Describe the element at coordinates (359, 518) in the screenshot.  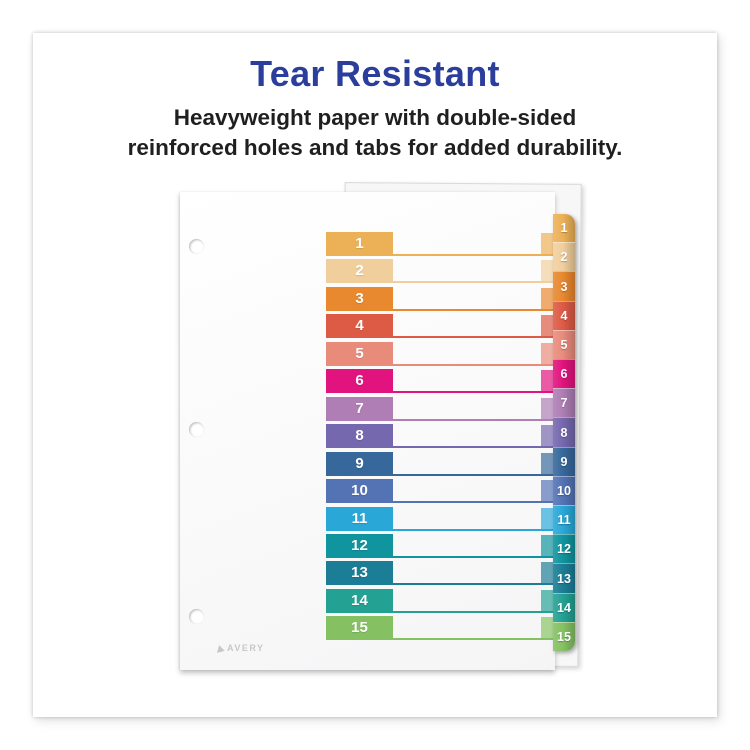
I see `toc-row-block: 11` at that location.